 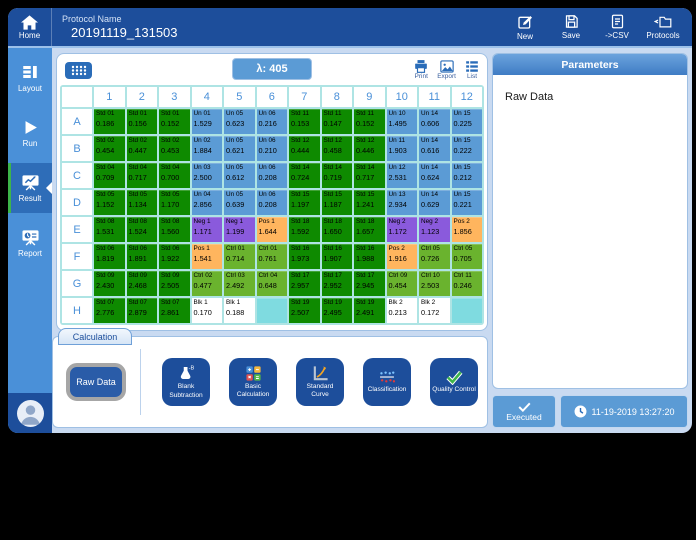 I want to click on well-G11: Ctrl 10 2.503, so click(x=434, y=283).